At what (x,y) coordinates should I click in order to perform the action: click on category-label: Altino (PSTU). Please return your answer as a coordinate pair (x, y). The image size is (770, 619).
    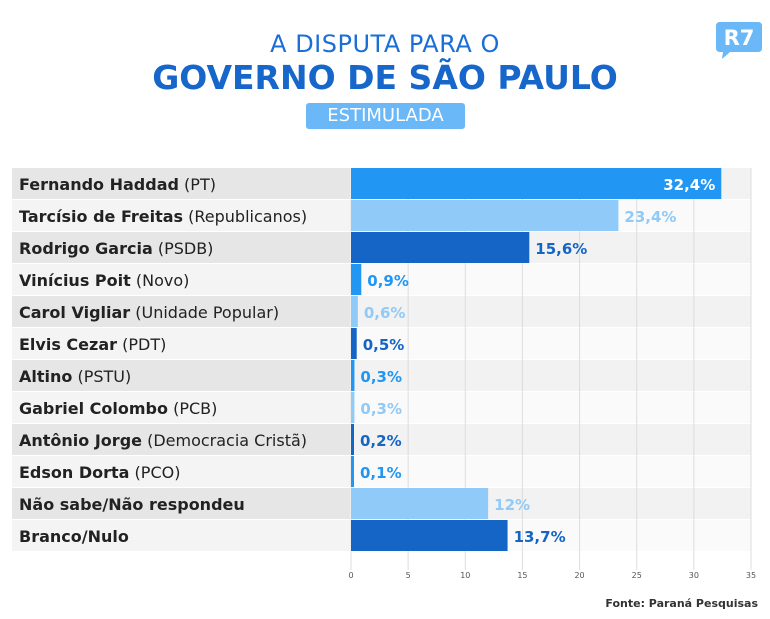
    Looking at the image, I should click on (75, 376).